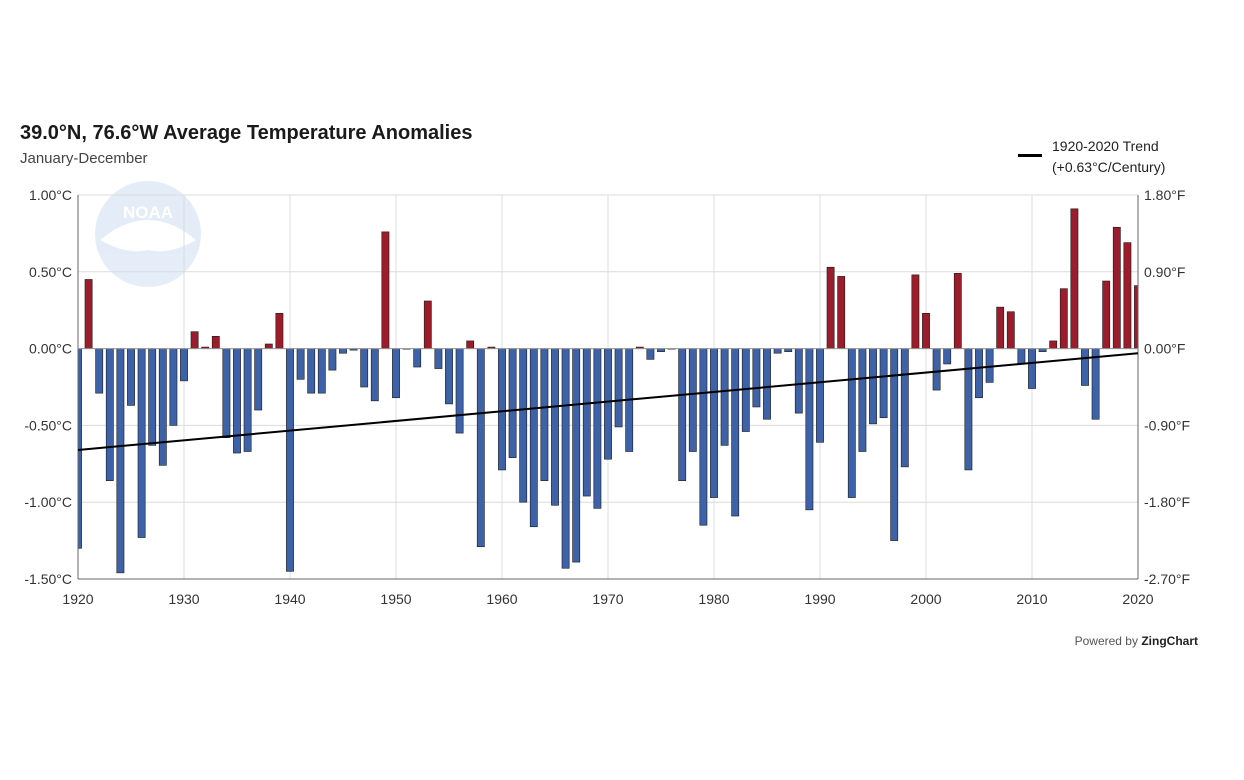 The height and width of the screenshot is (780, 1244). I want to click on bar-2002, so click(947, 356).